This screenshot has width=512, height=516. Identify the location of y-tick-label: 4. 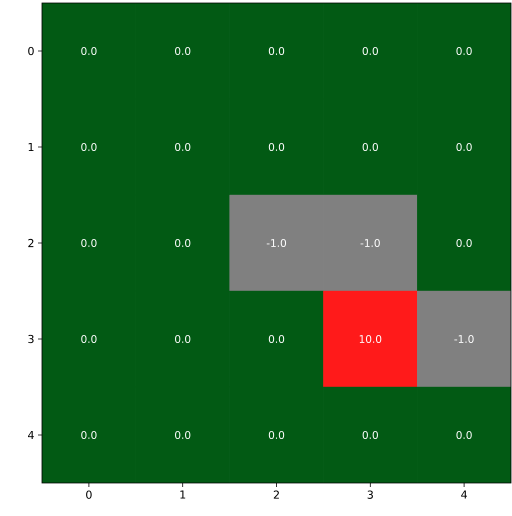
(31, 435).